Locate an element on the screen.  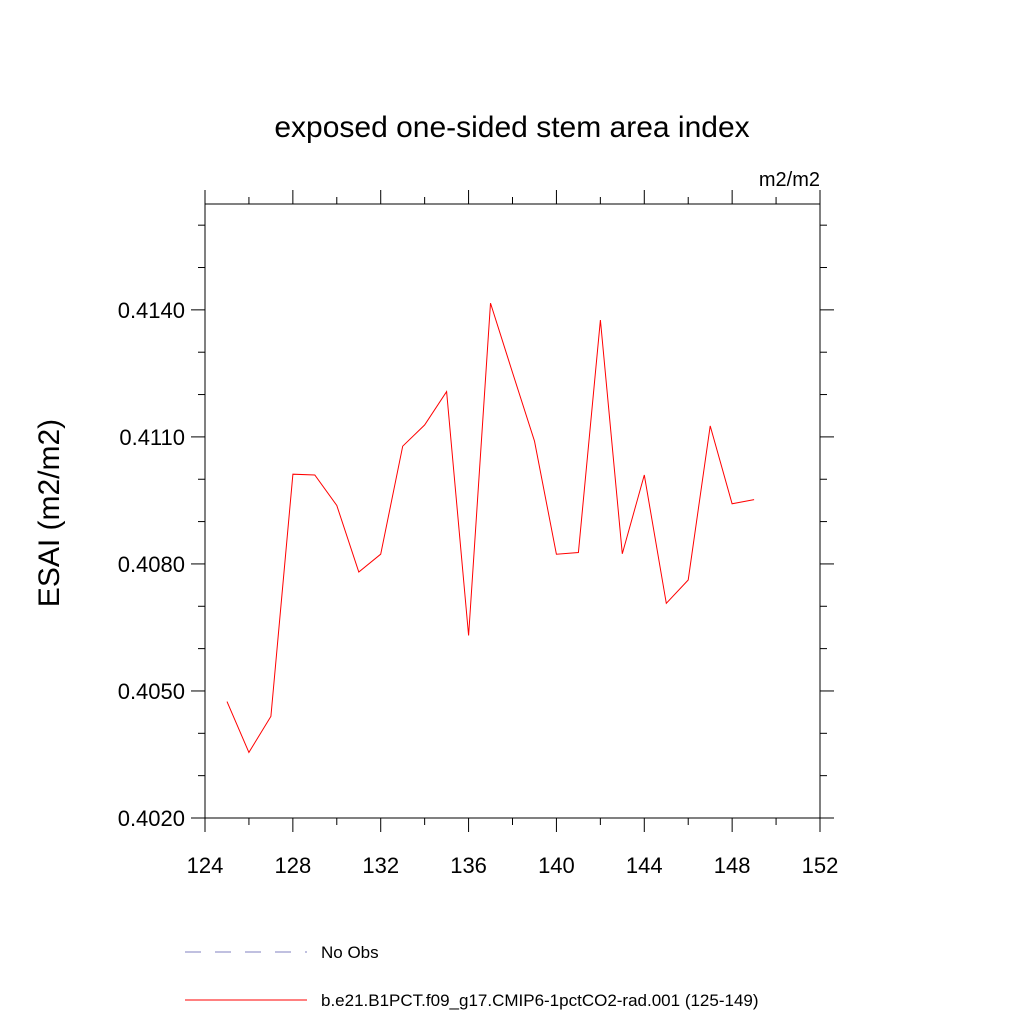
x-tick-label: 152 is located at coordinates (820, 865).